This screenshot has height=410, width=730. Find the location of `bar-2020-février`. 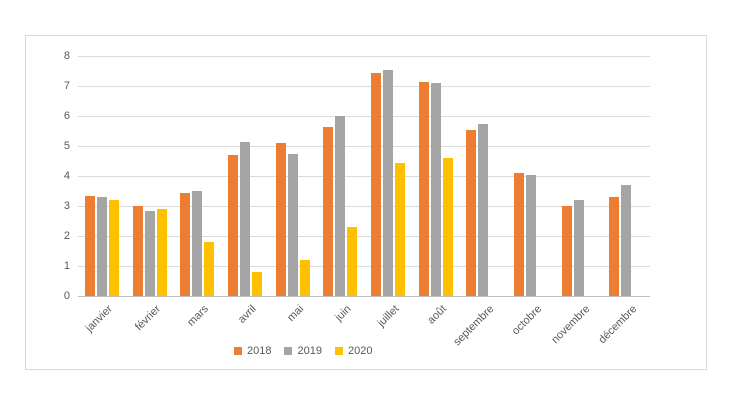

bar-2020-février is located at coordinates (161, 252).